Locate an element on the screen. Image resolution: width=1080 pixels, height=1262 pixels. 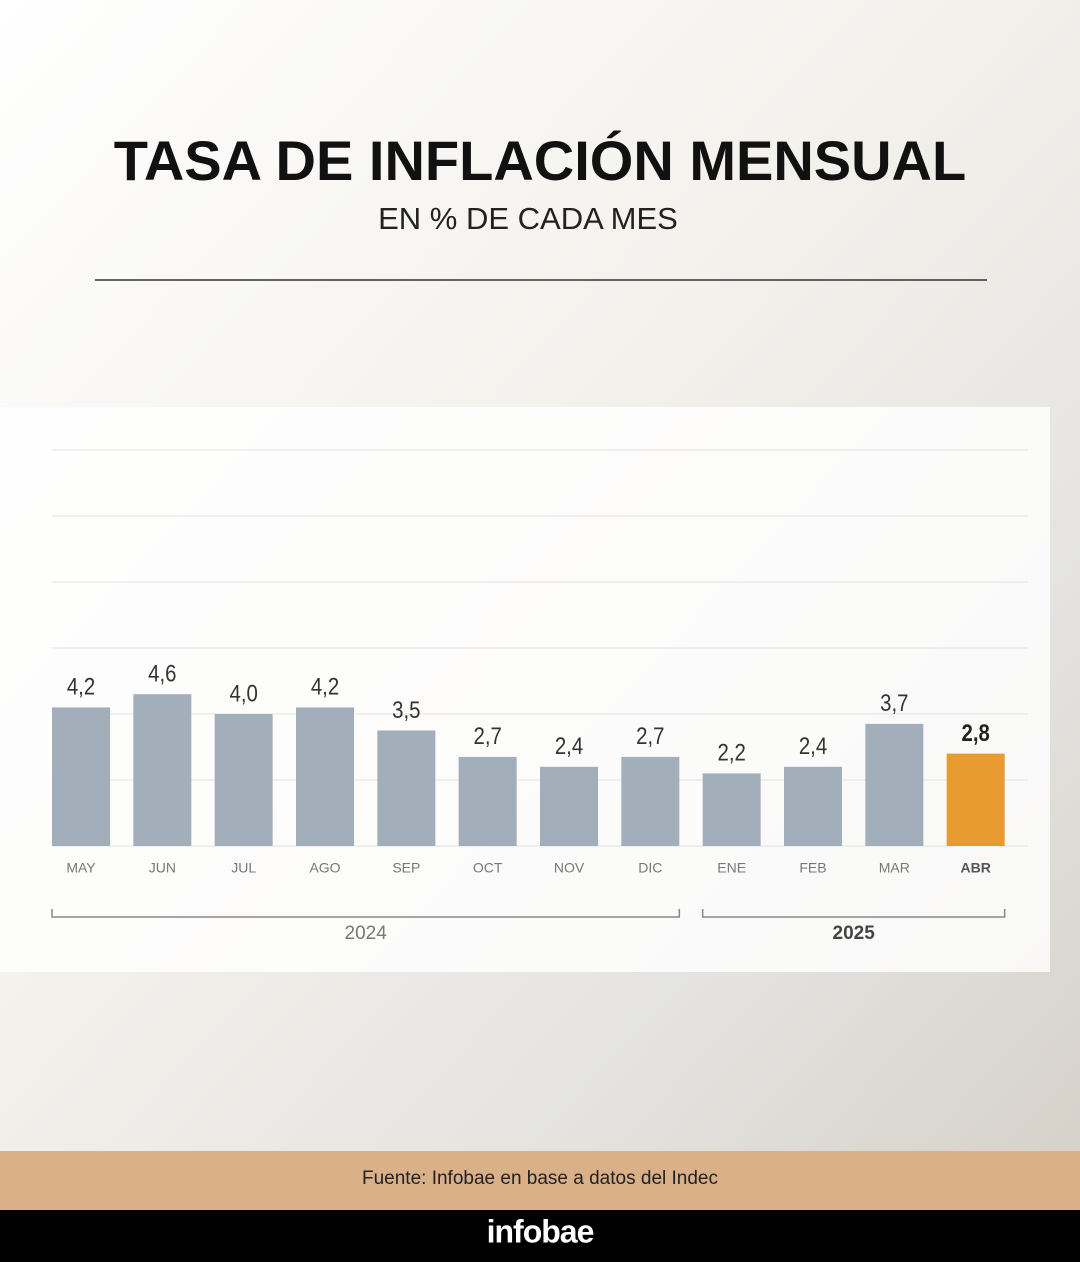
x-tick-label: MAY is located at coordinates (81, 868).